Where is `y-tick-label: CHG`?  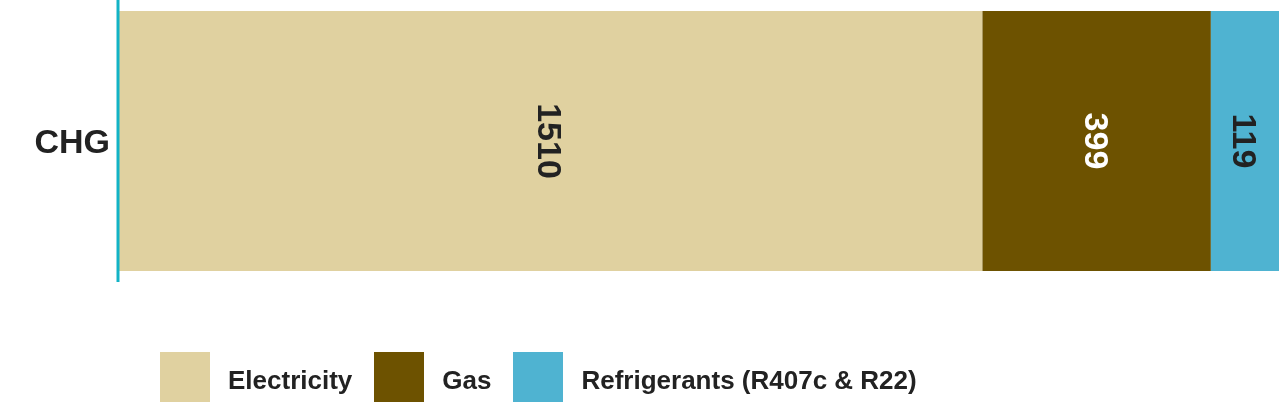
y-tick-label: CHG is located at coordinates (72, 141).